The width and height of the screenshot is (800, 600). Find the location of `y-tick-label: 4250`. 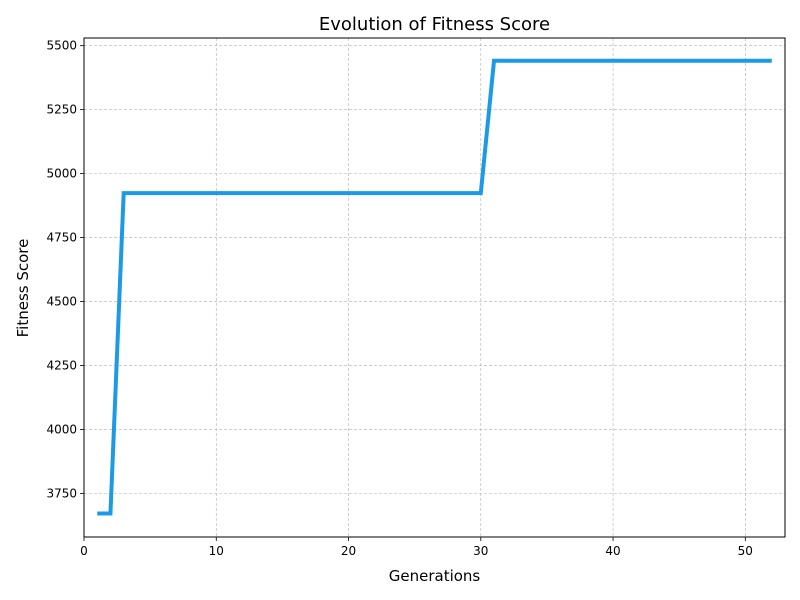

y-tick-label: 4250 is located at coordinates (61, 366).